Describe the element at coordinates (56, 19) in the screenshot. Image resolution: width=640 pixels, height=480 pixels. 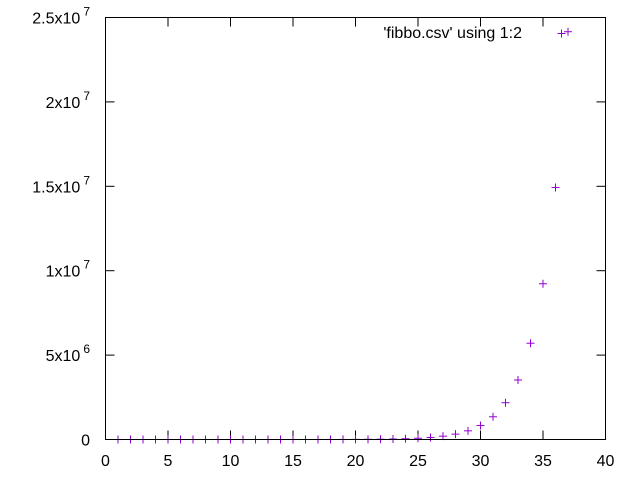
I see `y-tick-mantissa: 2.5x10` at that location.